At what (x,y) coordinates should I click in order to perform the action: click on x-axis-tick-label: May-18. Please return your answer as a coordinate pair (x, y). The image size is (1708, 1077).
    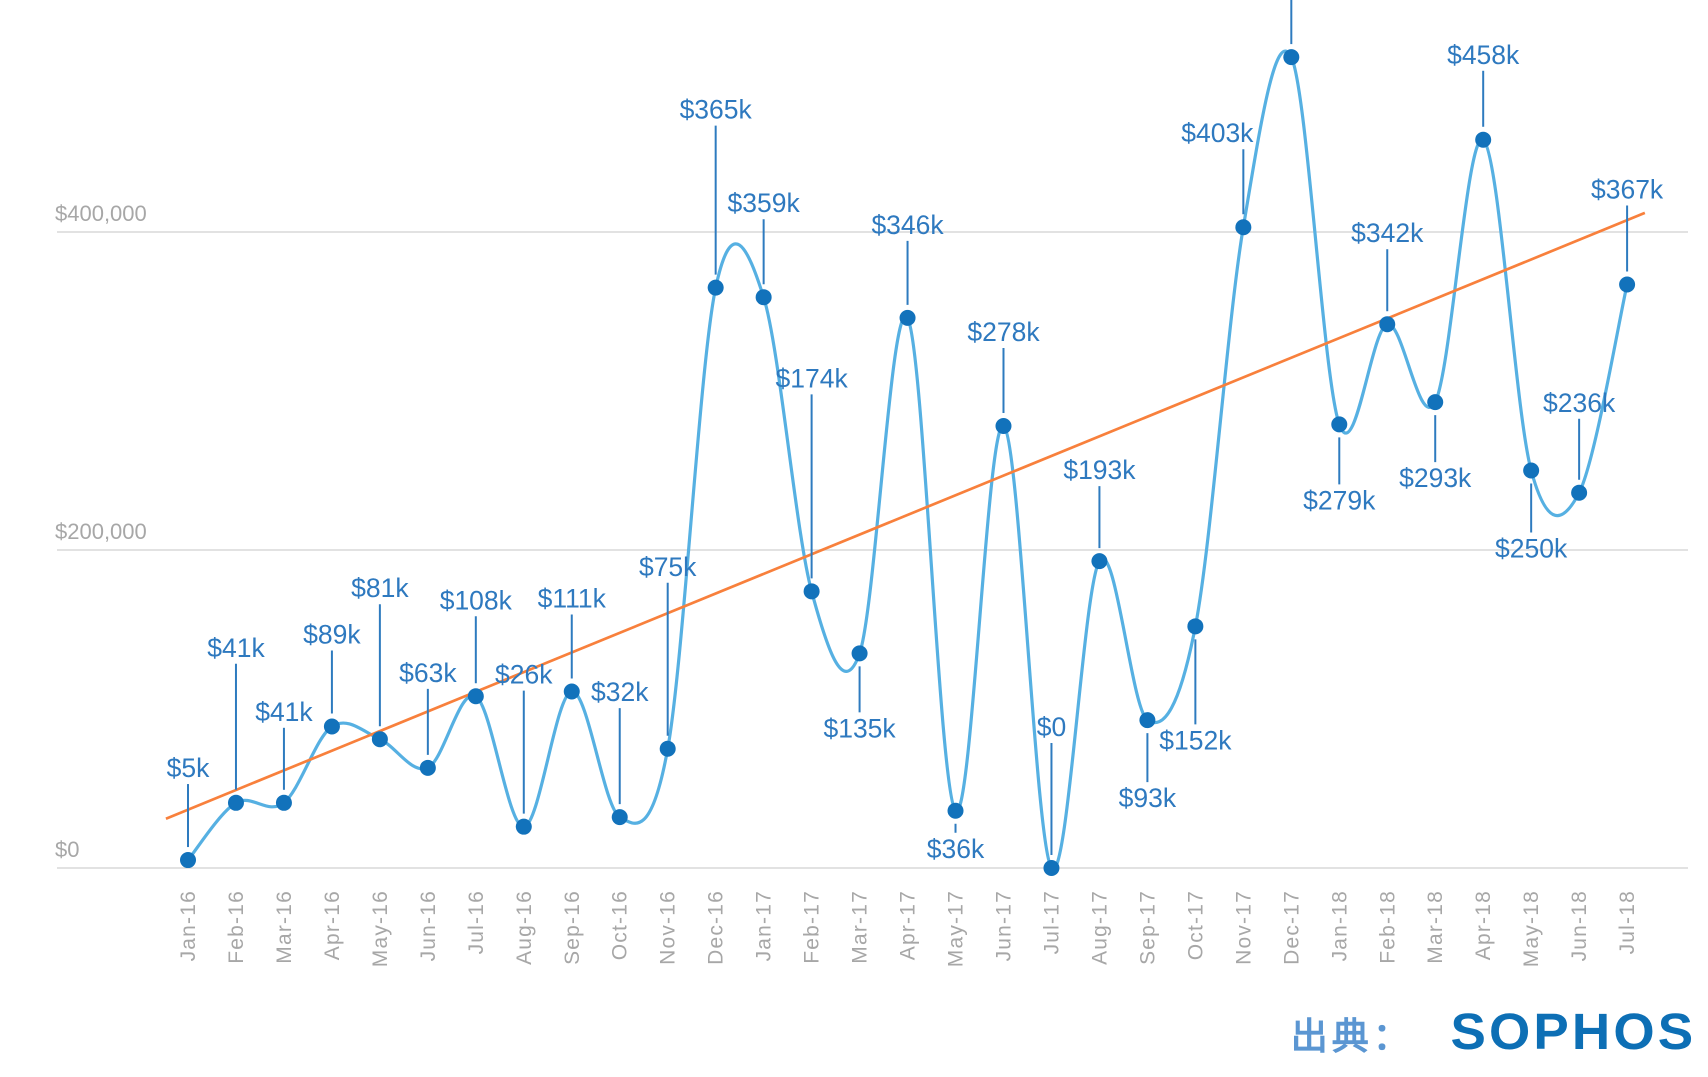
    Looking at the image, I should click on (1531, 928).